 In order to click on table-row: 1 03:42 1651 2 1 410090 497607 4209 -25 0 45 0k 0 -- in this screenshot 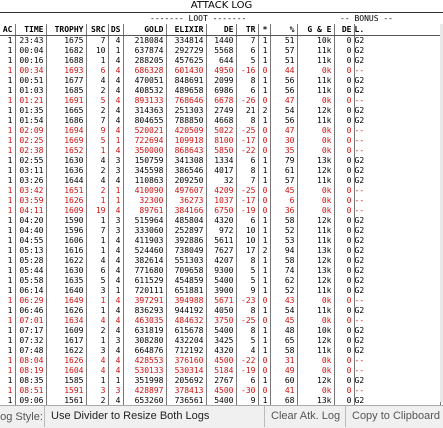, I will do `click(220, 191)`.